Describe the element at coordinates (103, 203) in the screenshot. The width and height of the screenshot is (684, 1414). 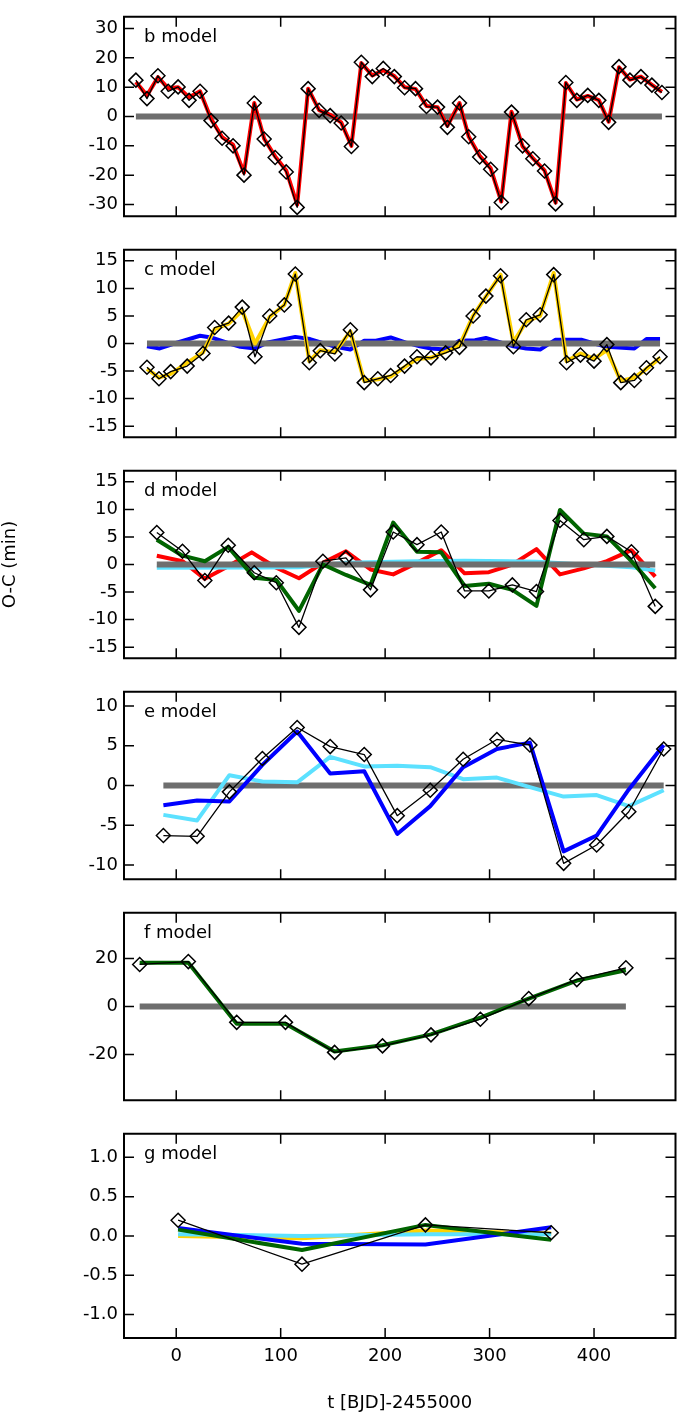
I see `y-tick-label: -30` at that location.